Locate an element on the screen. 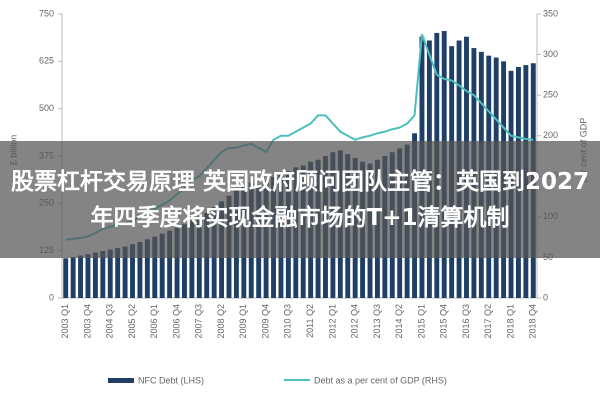 This screenshot has height=400, width=600. x-tick-label: 2018 Q1 is located at coordinates (510, 321).